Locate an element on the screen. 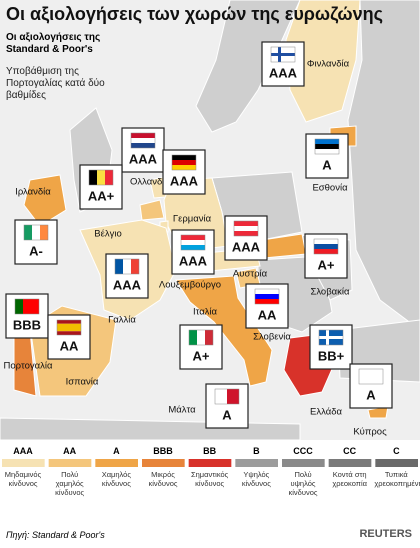 This screenshot has width=420, height=548. rating: A+ is located at coordinates (201, 355).